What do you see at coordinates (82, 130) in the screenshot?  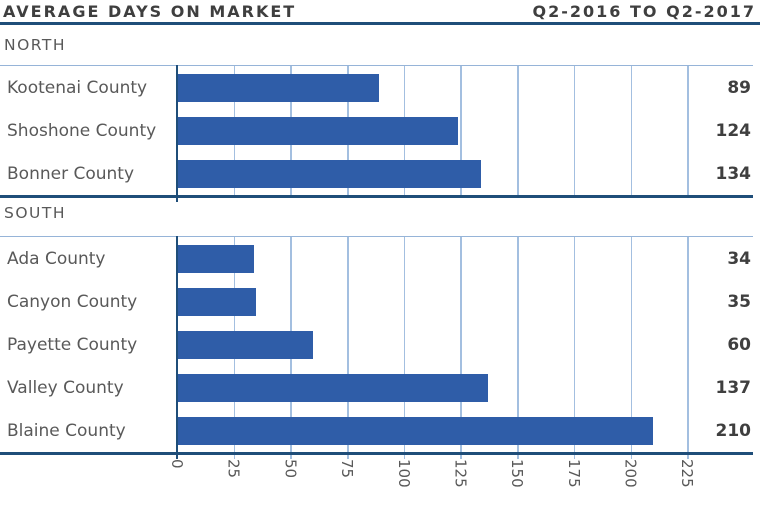 I see `category-label: Shoshone County` at bounding box center [82, 130].